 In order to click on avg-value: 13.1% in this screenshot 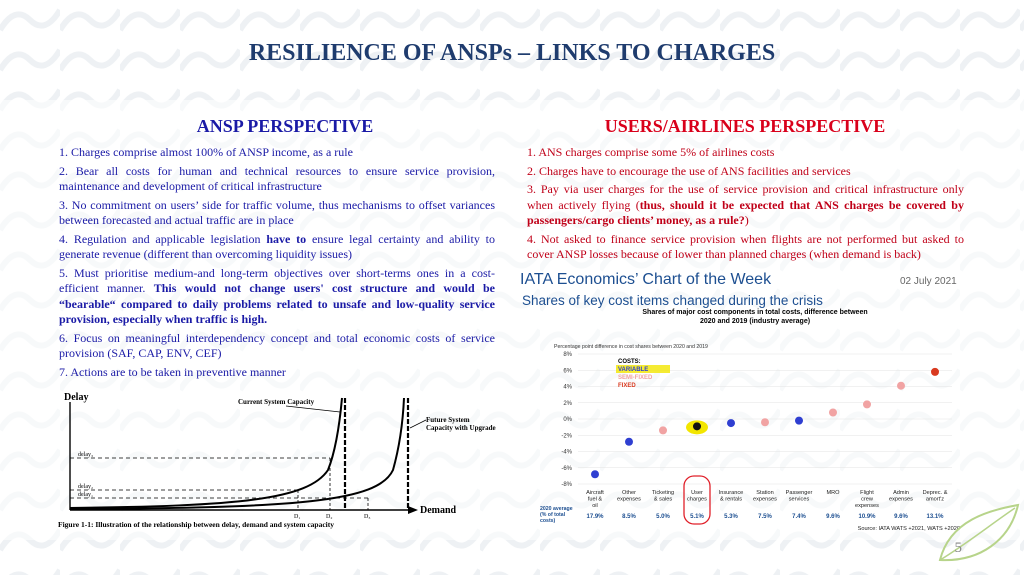, I will do `click(935, 517)`.